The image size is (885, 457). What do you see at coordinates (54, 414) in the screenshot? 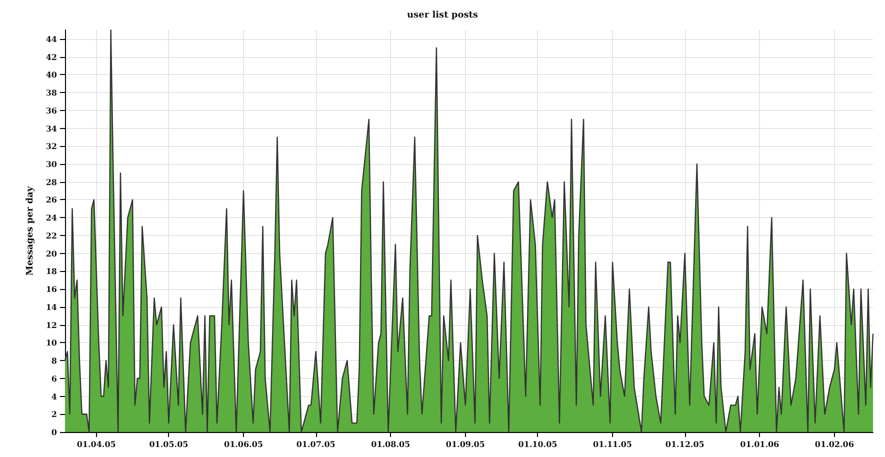
I see `y-tick-label: 2` at bounding box center [54, 414].